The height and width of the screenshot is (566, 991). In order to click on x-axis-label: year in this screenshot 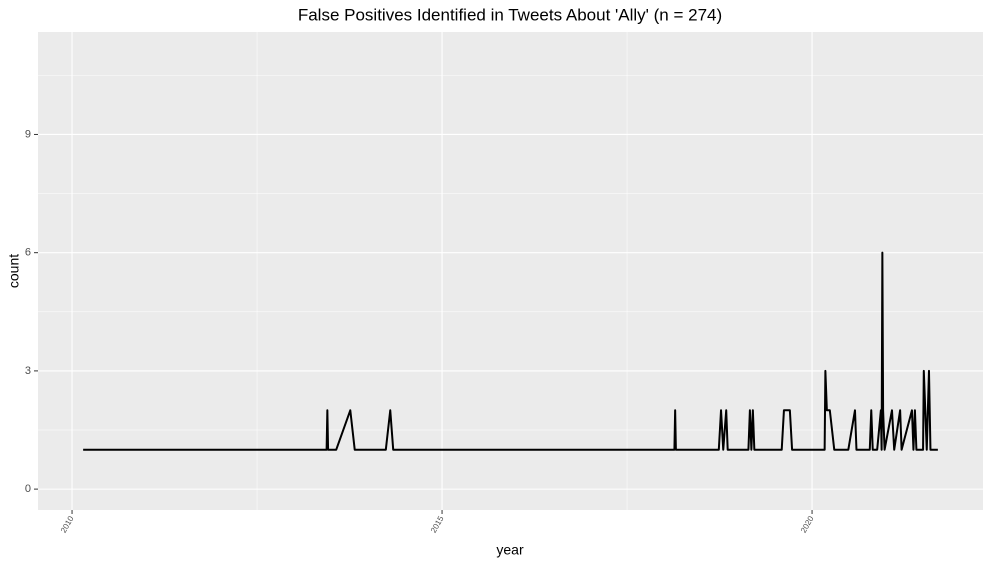, I will do `click(510, 550)`.